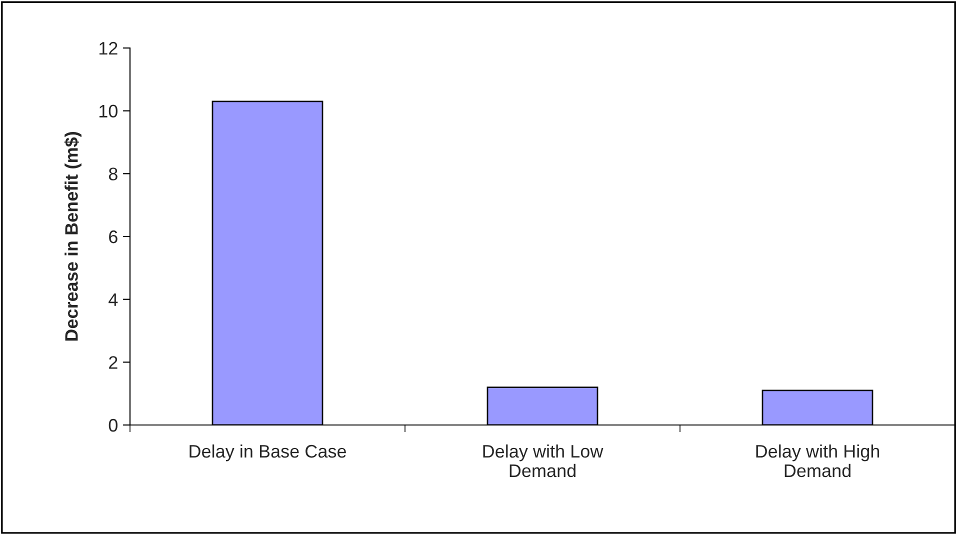 The width and height of the screenshot is (957, 534). I want to click on y-axis-title: Decrease in Benefit (m$), so click(73, 236).